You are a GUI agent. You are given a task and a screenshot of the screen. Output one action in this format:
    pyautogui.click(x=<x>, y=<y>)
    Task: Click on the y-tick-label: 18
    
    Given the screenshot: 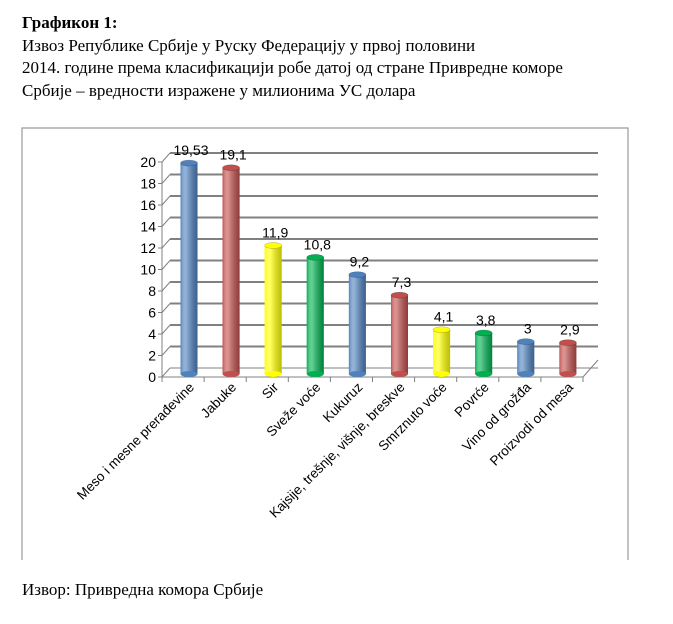 What is the action you would take?
    pyautogui.click(x=148, y=184)
    